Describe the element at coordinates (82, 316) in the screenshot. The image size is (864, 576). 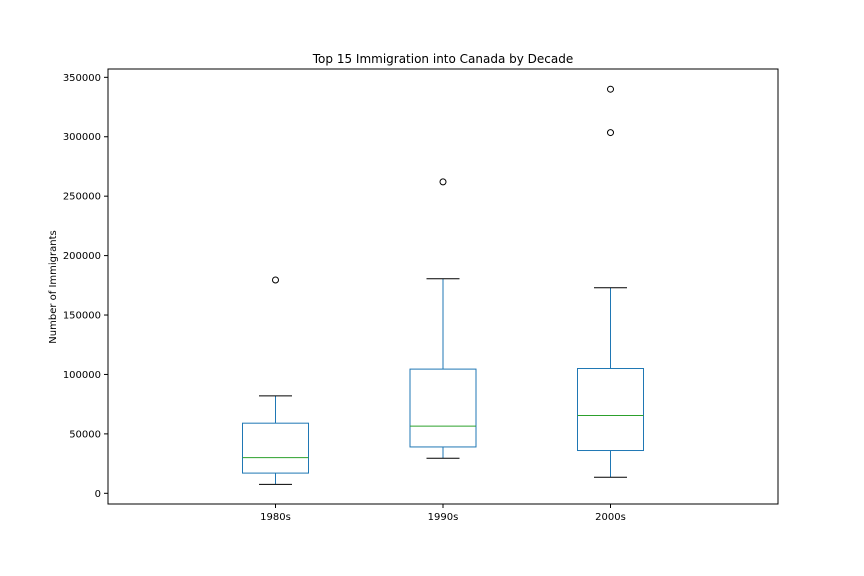
I see `y-tick-label: 150000` at that location.